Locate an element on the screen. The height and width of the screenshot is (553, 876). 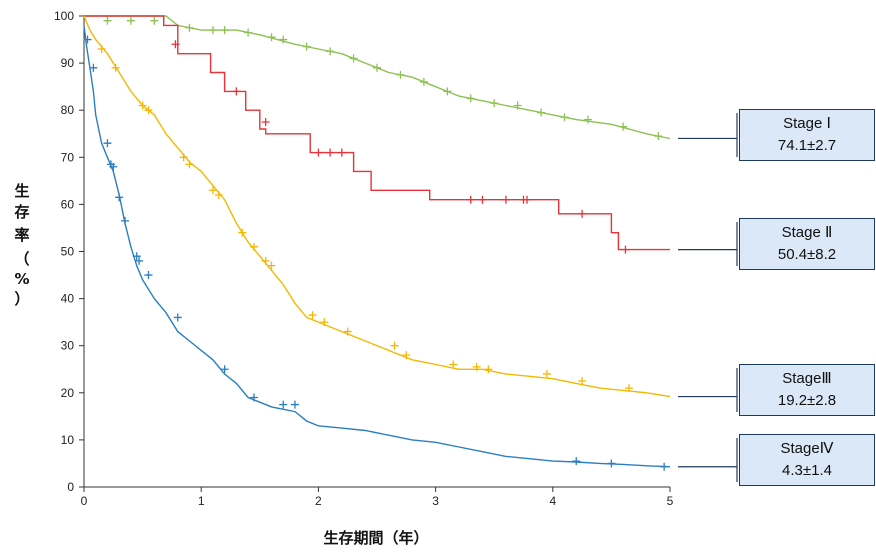
stage-name: Stage Ⅱ is located at coordinates (807, 232).